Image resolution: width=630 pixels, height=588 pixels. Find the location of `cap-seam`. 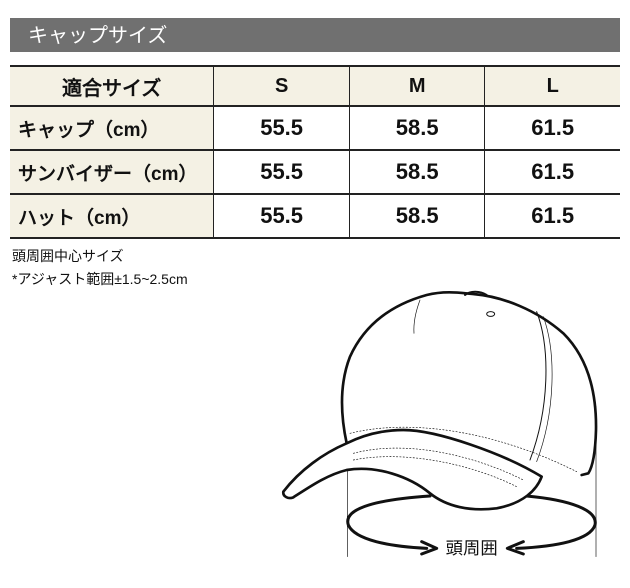

cap-seam is located at coordinates (538, 386).